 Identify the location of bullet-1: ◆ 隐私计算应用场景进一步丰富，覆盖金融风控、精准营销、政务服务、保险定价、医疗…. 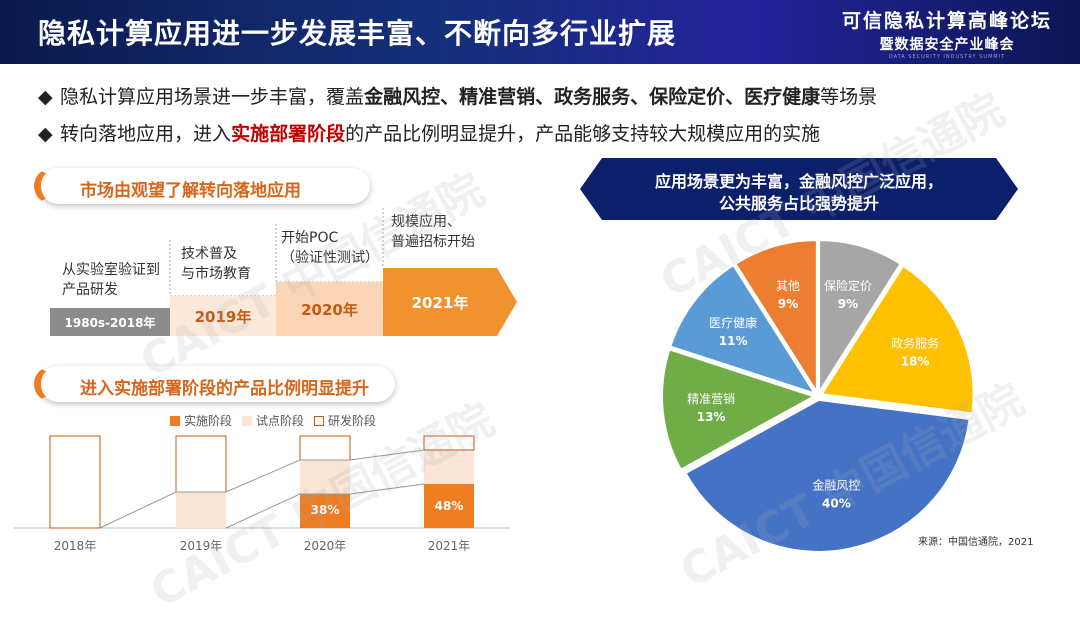
(457, 95).